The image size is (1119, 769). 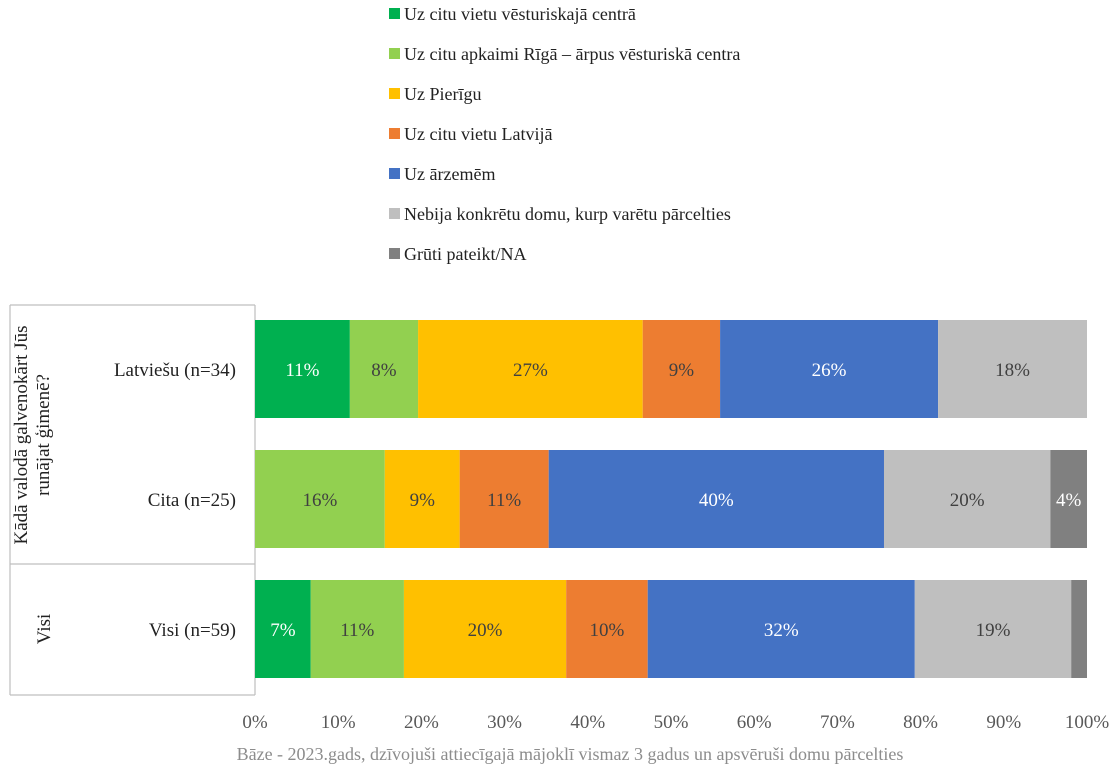 What do you see at coordinates (1087, 722) in the screenshot?
I see `x-tick-label: 100%` at bounding box center [1087, 722].